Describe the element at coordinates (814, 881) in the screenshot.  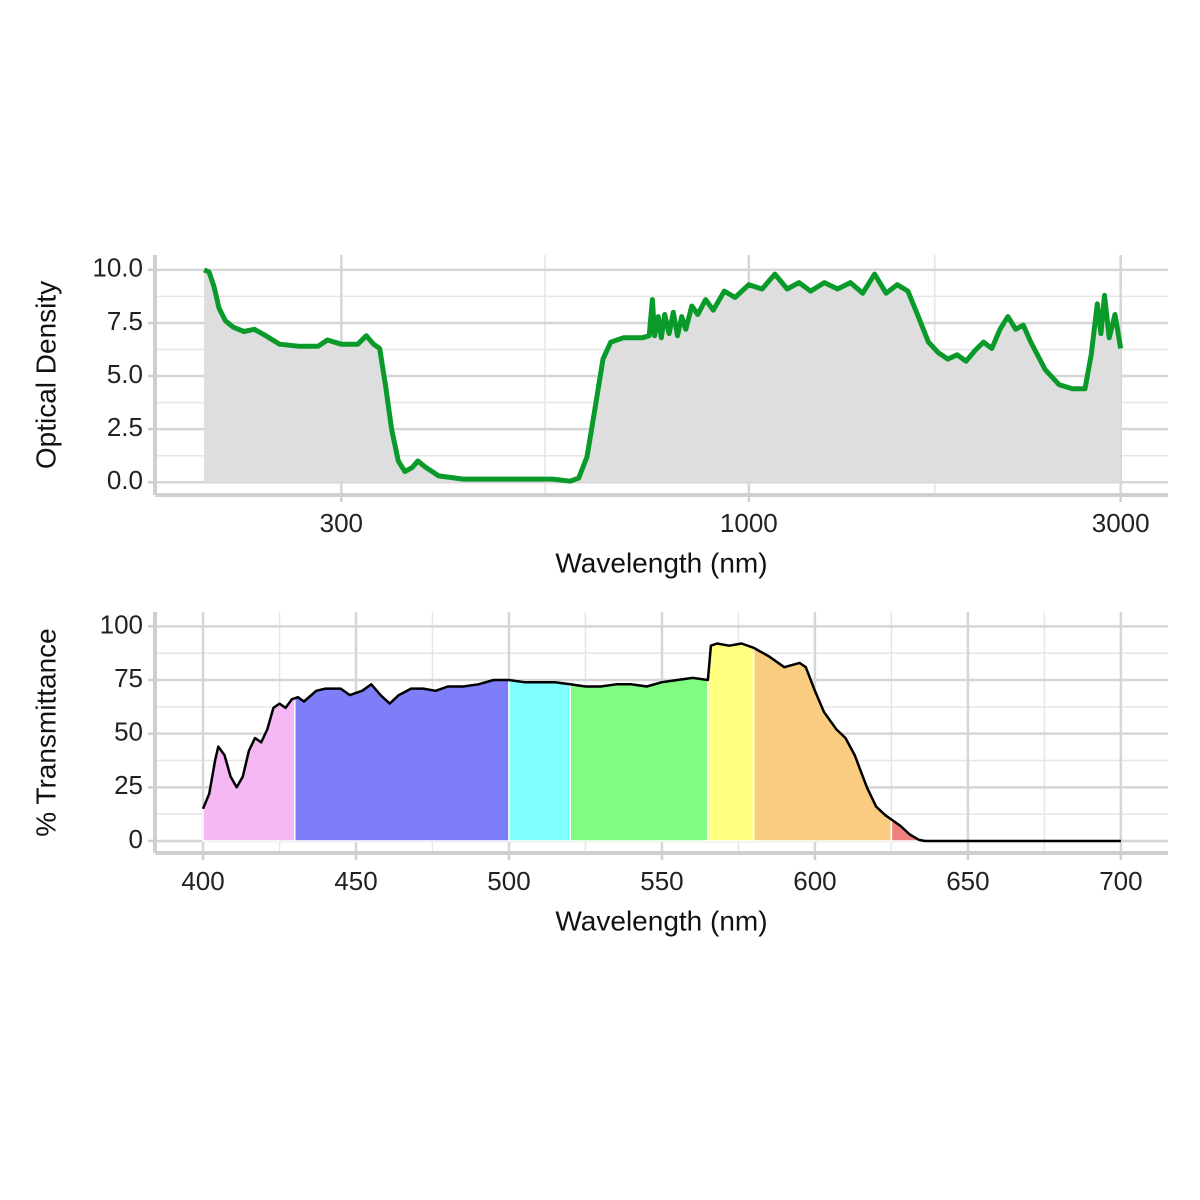
I see `x-tick-label: 600` at that location.